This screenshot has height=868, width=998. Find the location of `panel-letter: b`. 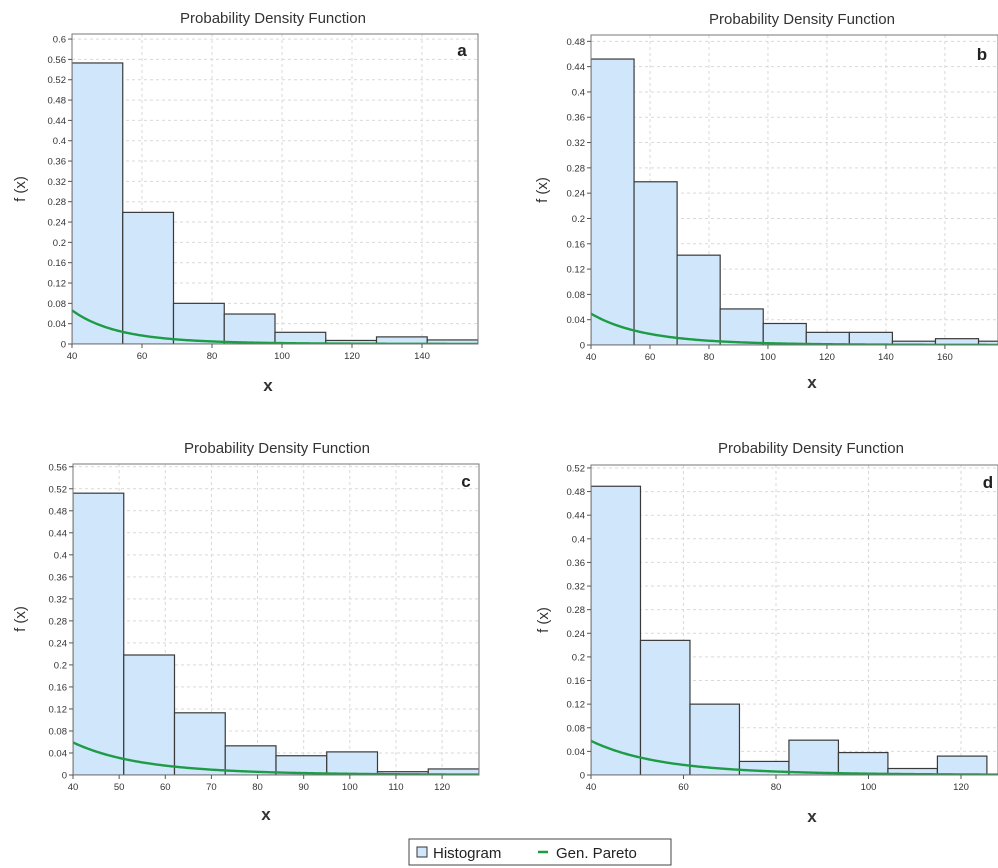

panel-letter: b is located at coordinates (982, 54).